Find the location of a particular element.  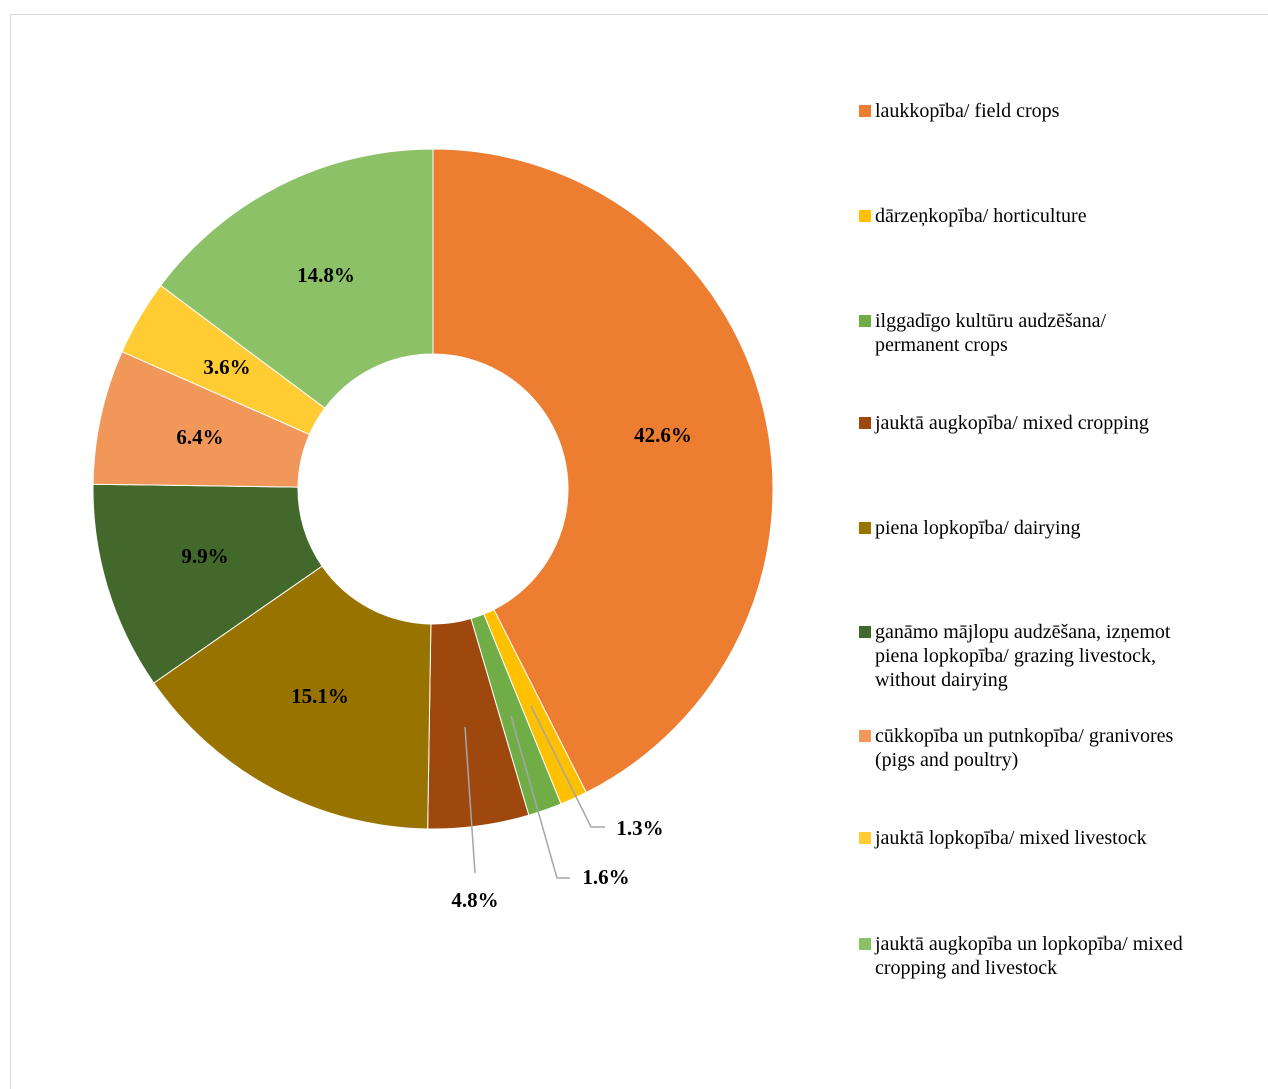

data-label-8: 3.6% is located at coordinates (226, 367).